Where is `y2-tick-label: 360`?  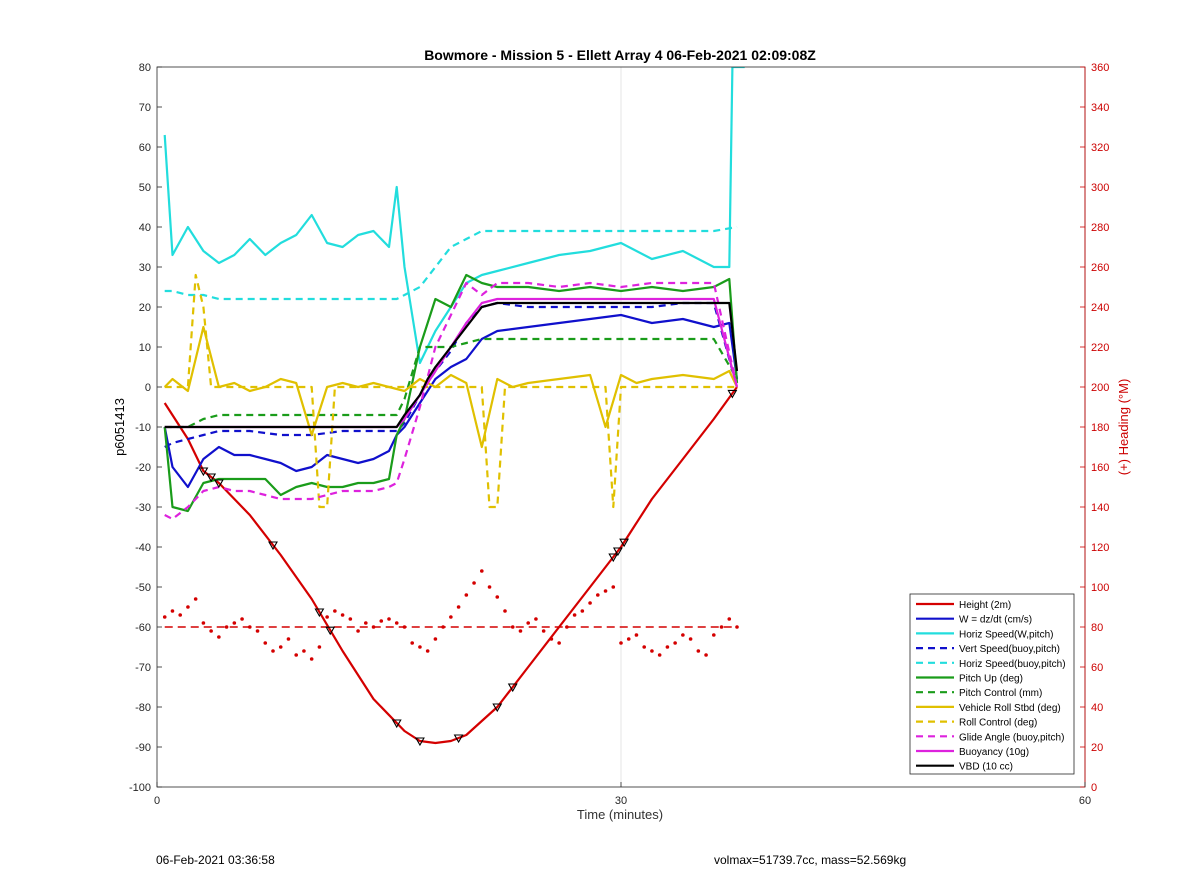 y2-tick-label: 360 is located at coordinates (1100, 68).